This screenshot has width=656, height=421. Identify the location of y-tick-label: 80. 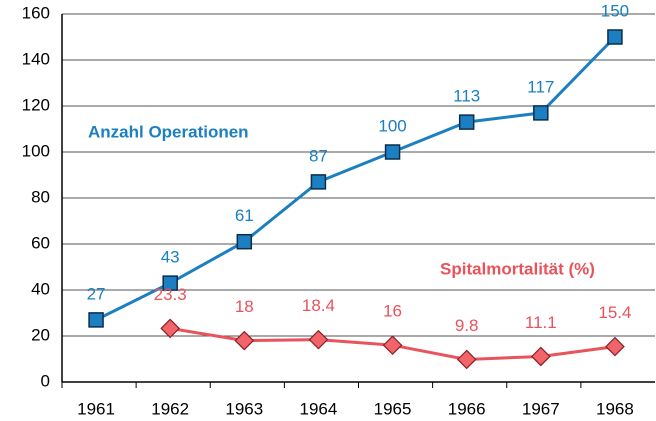
(40, 196).